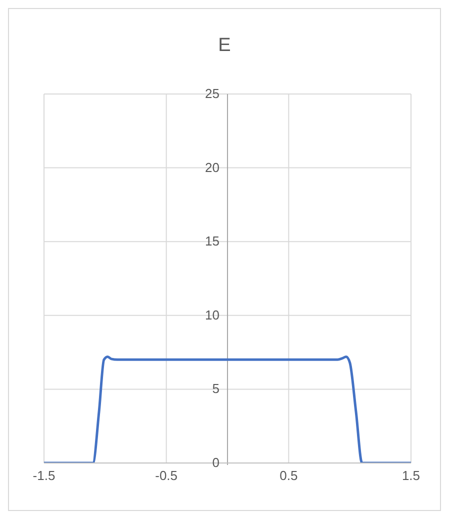 This screenshot has height=519, width=449. I want to click on y-tick-label: 15, so click(212, 241).